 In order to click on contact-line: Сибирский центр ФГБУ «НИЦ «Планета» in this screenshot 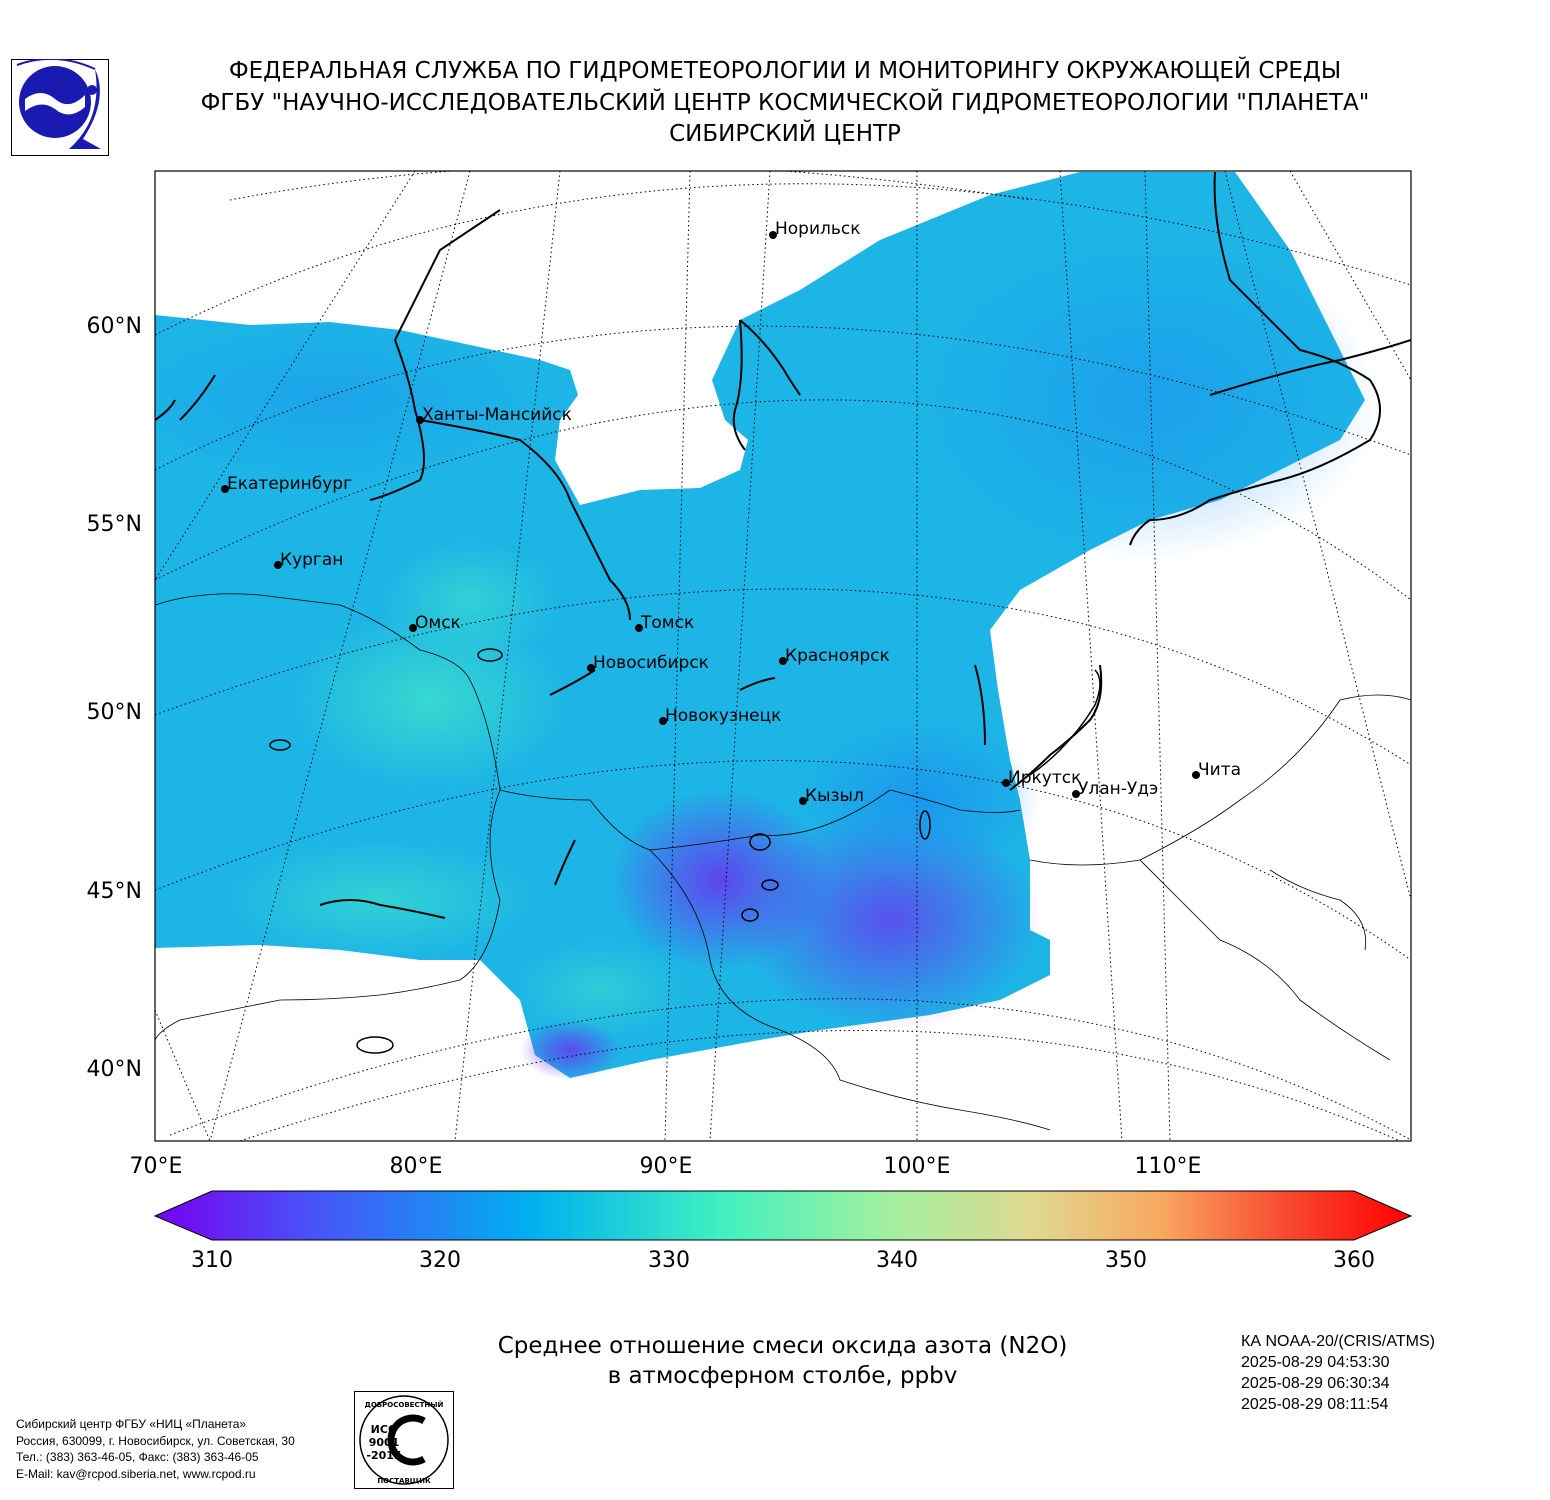, I will do `click(131, 1424)`.